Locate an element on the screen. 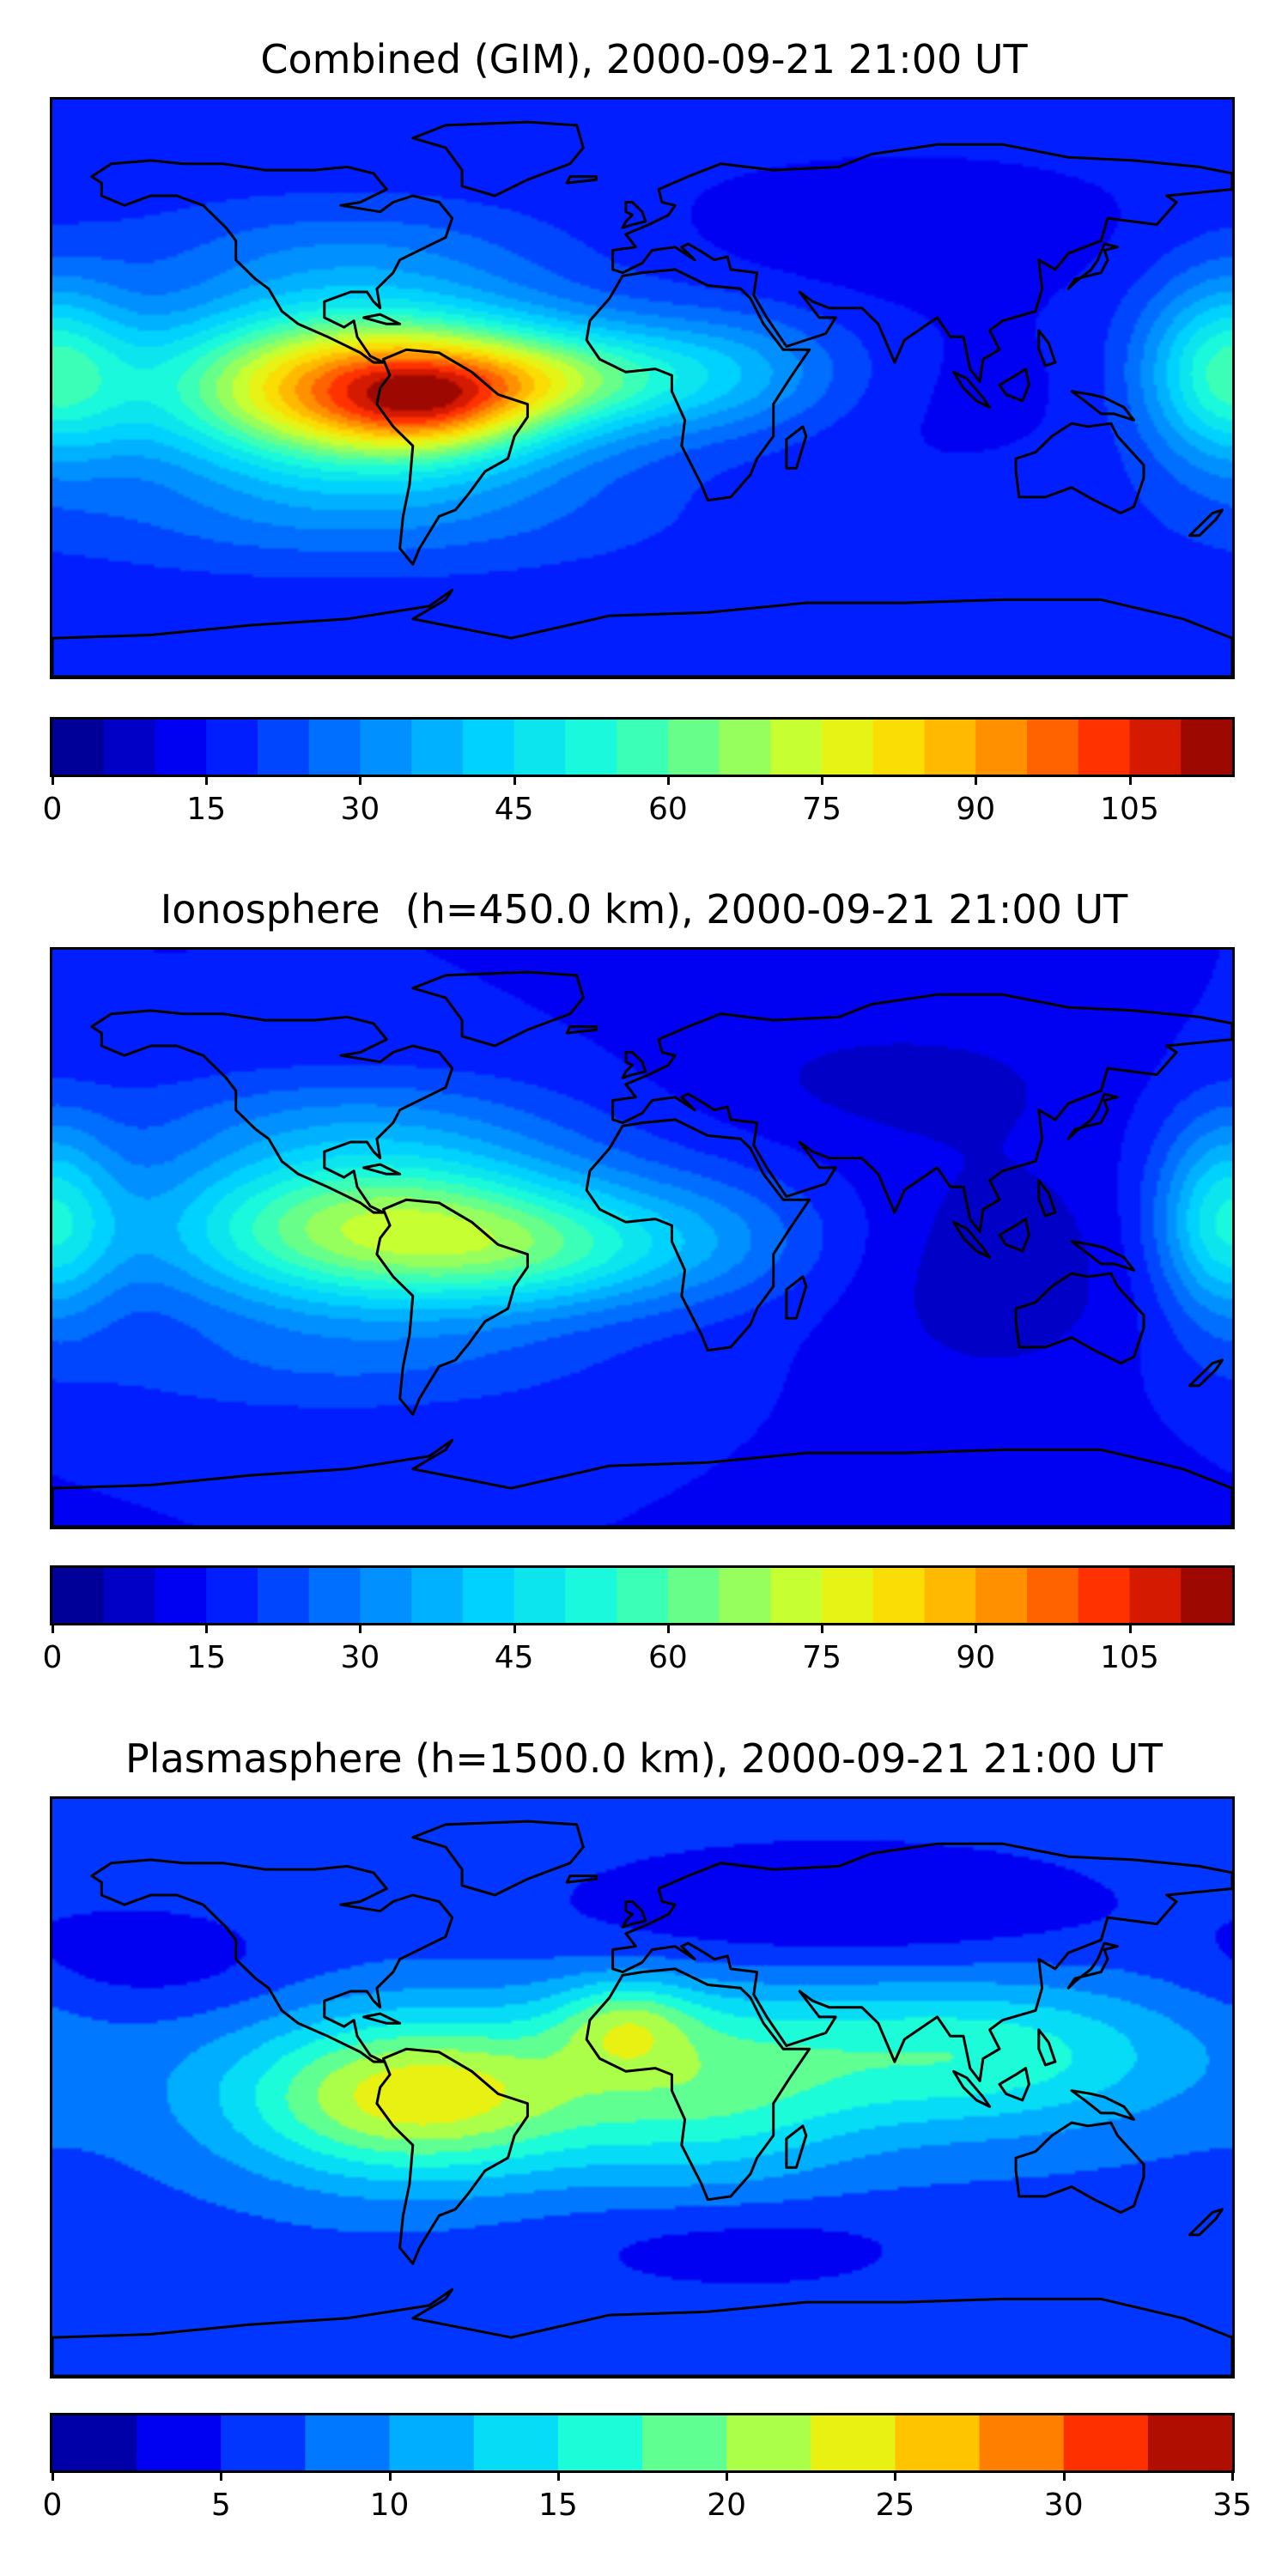 Image resolution: width=1288 pixels, height=2576 pixels. colorbar-tick-label: 30 is located at coordinates (360, 810).